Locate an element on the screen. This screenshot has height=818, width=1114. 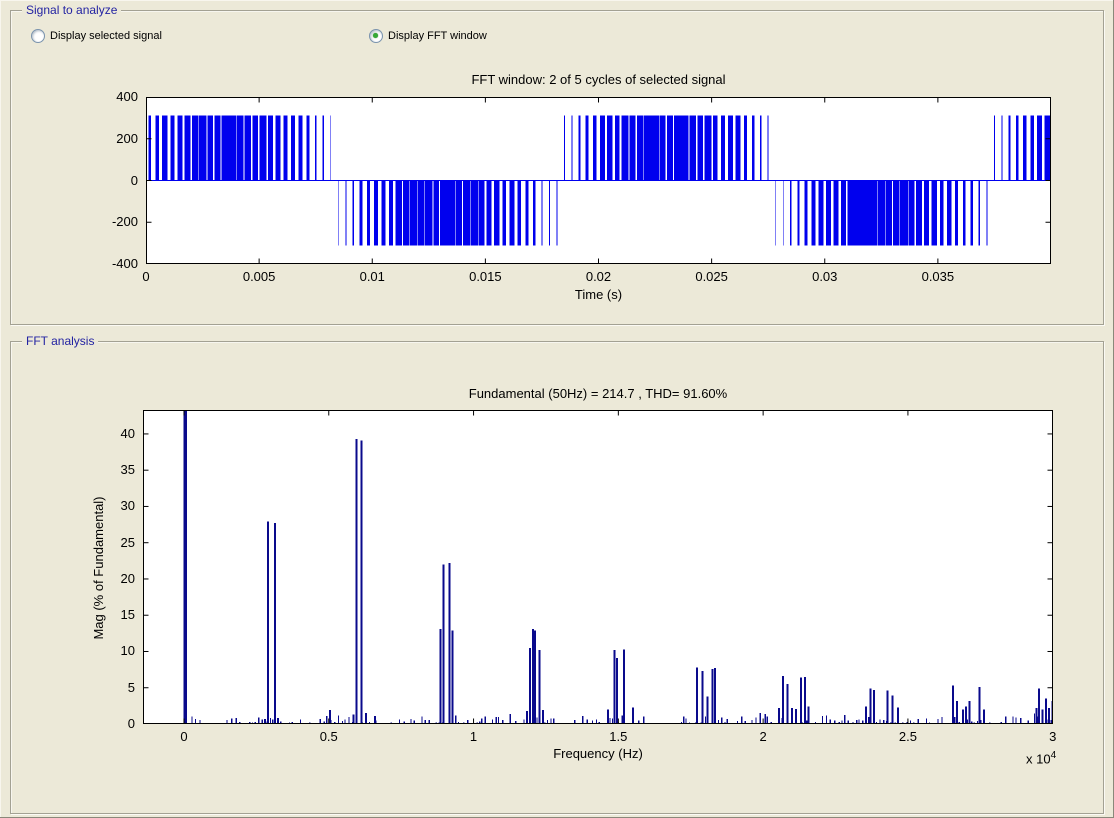
freq-y-tick-label: 40 is located at coordinates (127, 433).